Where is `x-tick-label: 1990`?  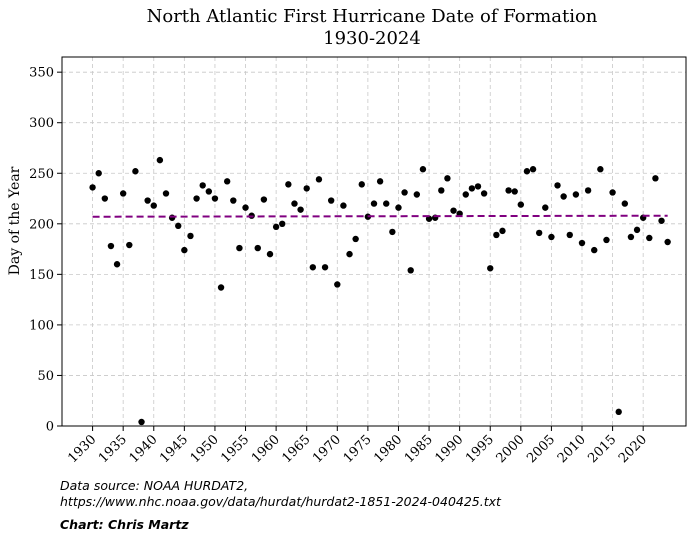
x-tick-label: 1990 is located at coordinates (449, 449).